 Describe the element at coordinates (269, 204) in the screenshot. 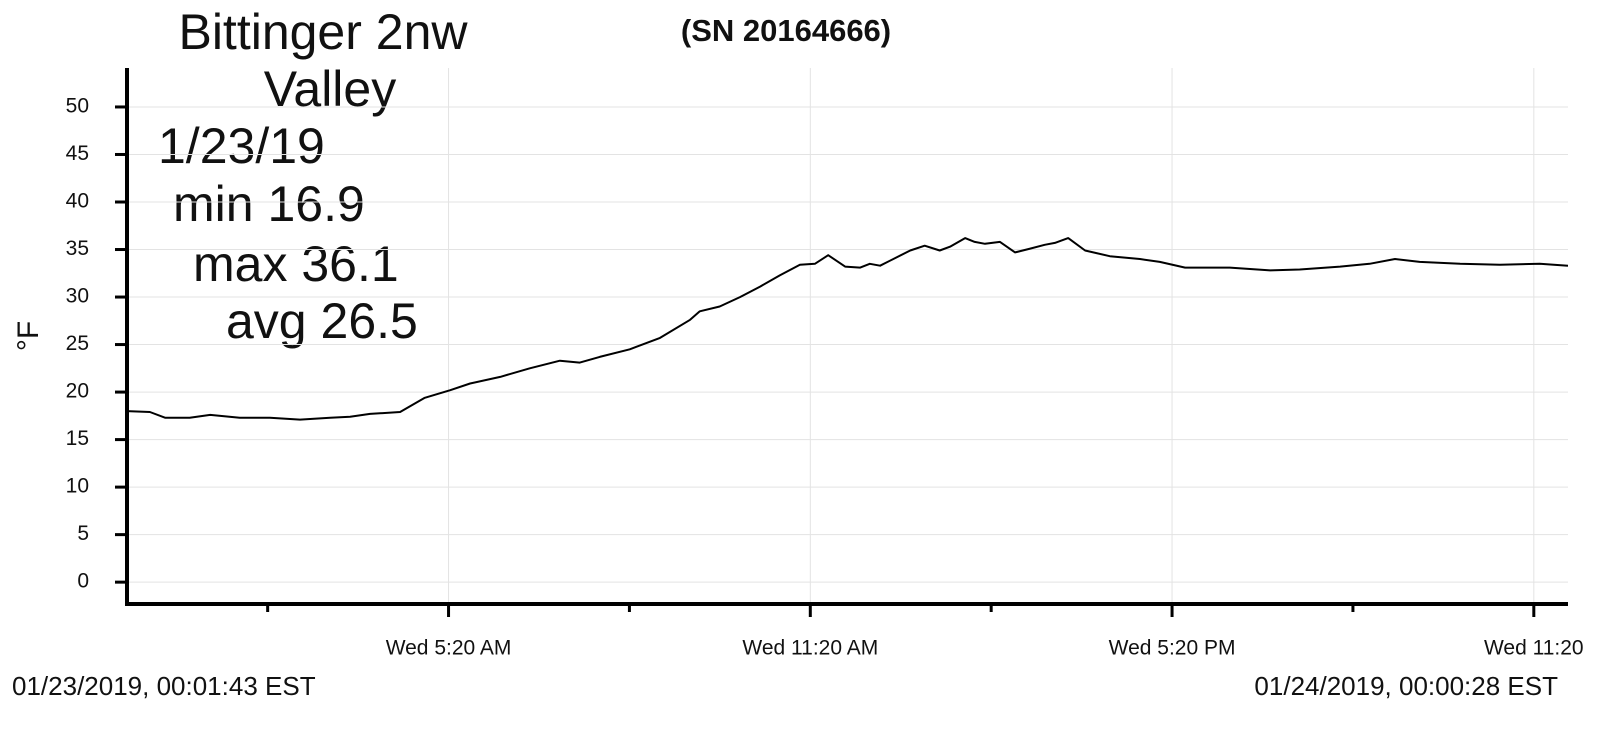

I see `annotation: min 16.9` at that location.